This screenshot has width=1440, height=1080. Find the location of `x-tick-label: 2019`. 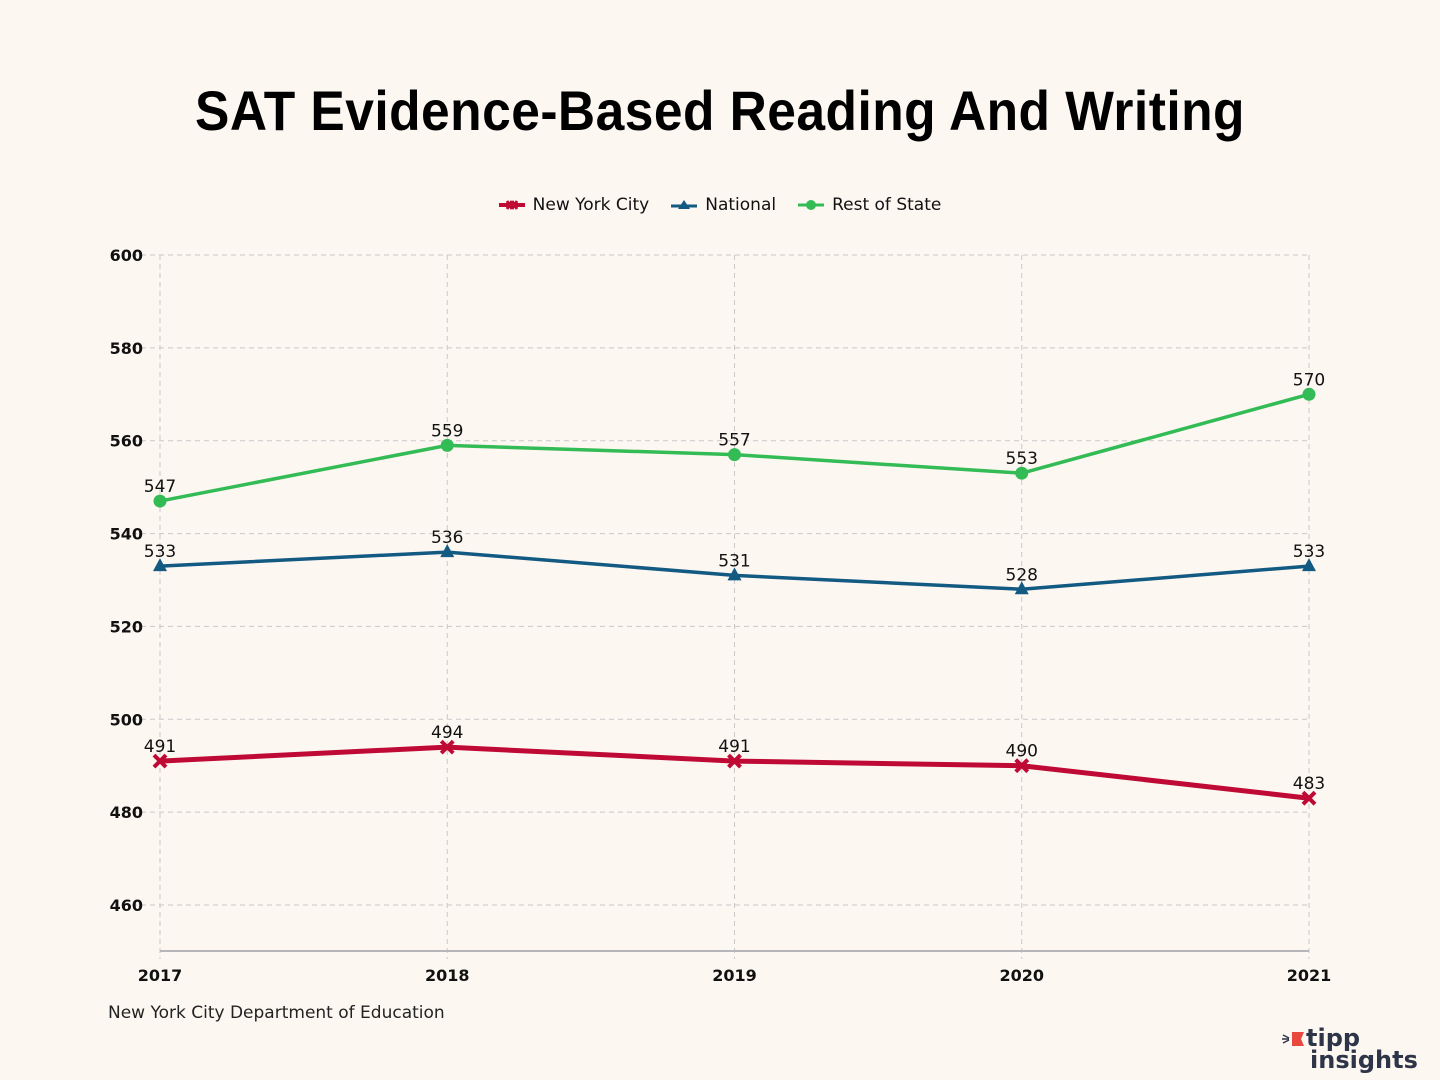

x-tick-label: 2019 is located at coordinates (734, 975).